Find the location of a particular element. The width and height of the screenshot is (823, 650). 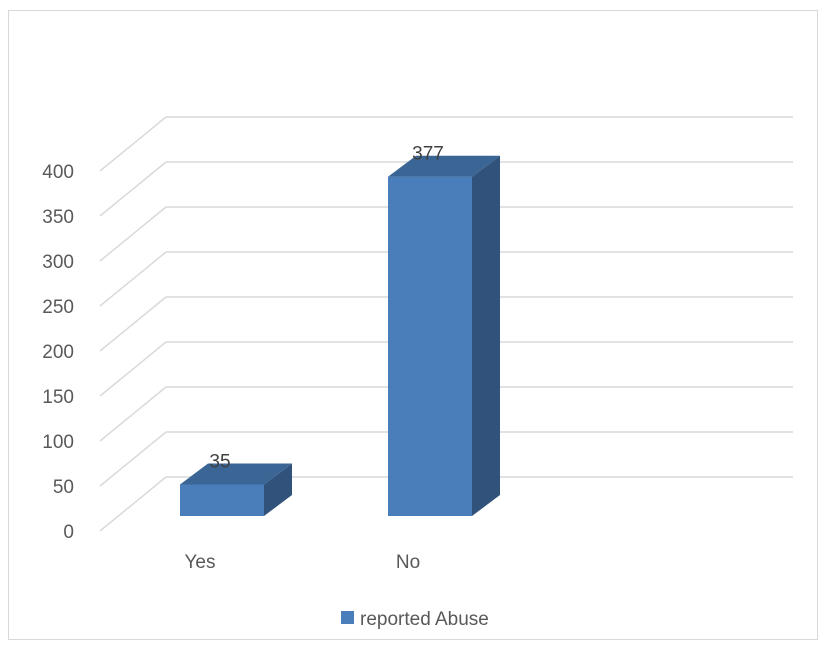

y-tick-label: 400 is located at coordinates (58, 172).